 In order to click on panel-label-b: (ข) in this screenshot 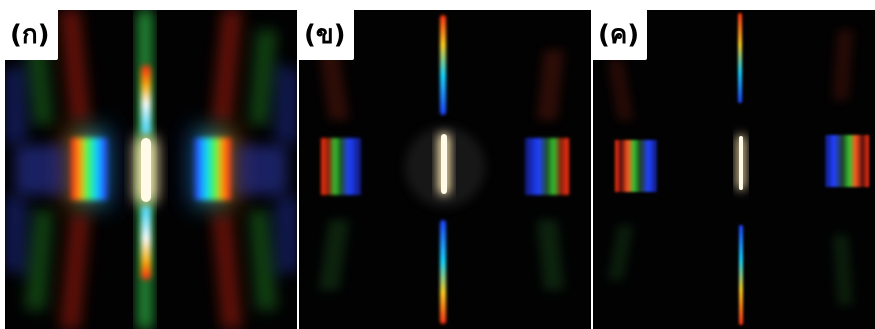, I will do `click(326, 35)`.